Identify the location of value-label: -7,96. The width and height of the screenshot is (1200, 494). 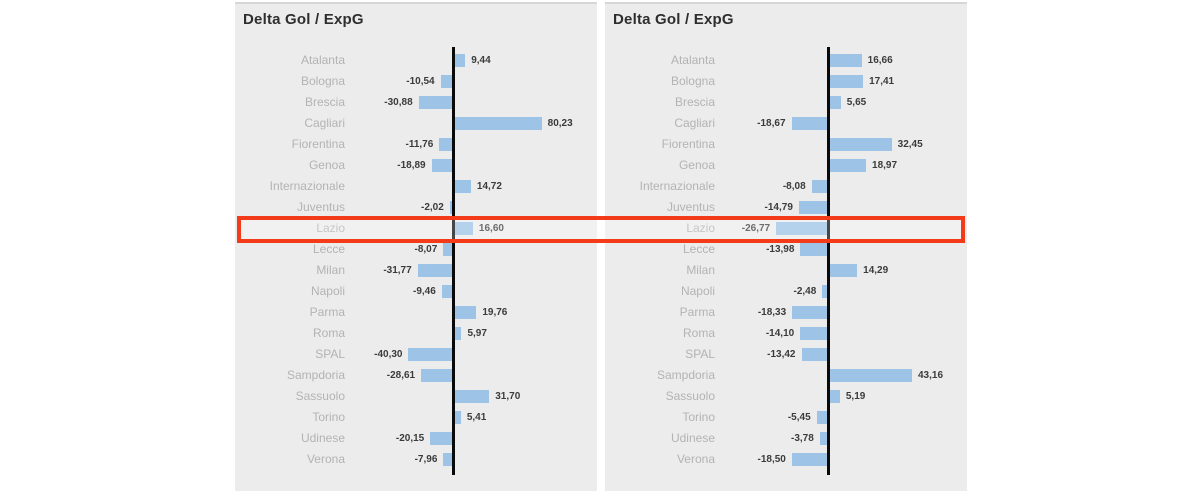
(426, 459).